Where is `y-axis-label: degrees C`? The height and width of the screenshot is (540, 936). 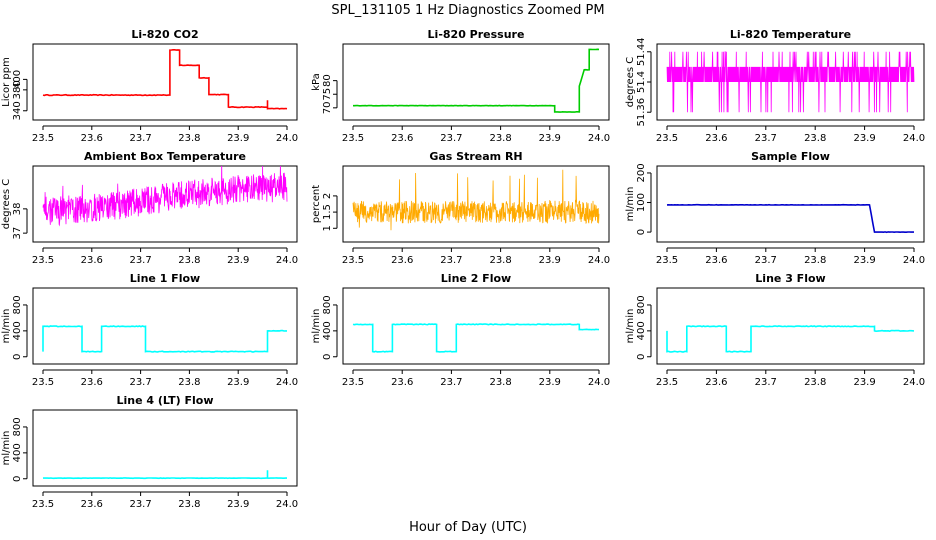 y-axis-label: degrees C is located at coordinates (6, 204).